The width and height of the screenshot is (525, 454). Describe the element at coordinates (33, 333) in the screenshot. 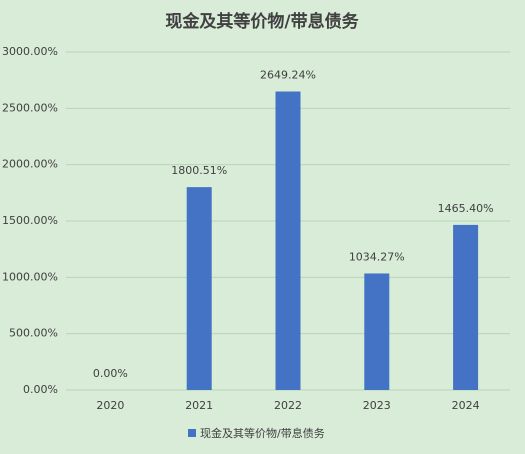

I see `y-tick-label: 500.00%` at that location.